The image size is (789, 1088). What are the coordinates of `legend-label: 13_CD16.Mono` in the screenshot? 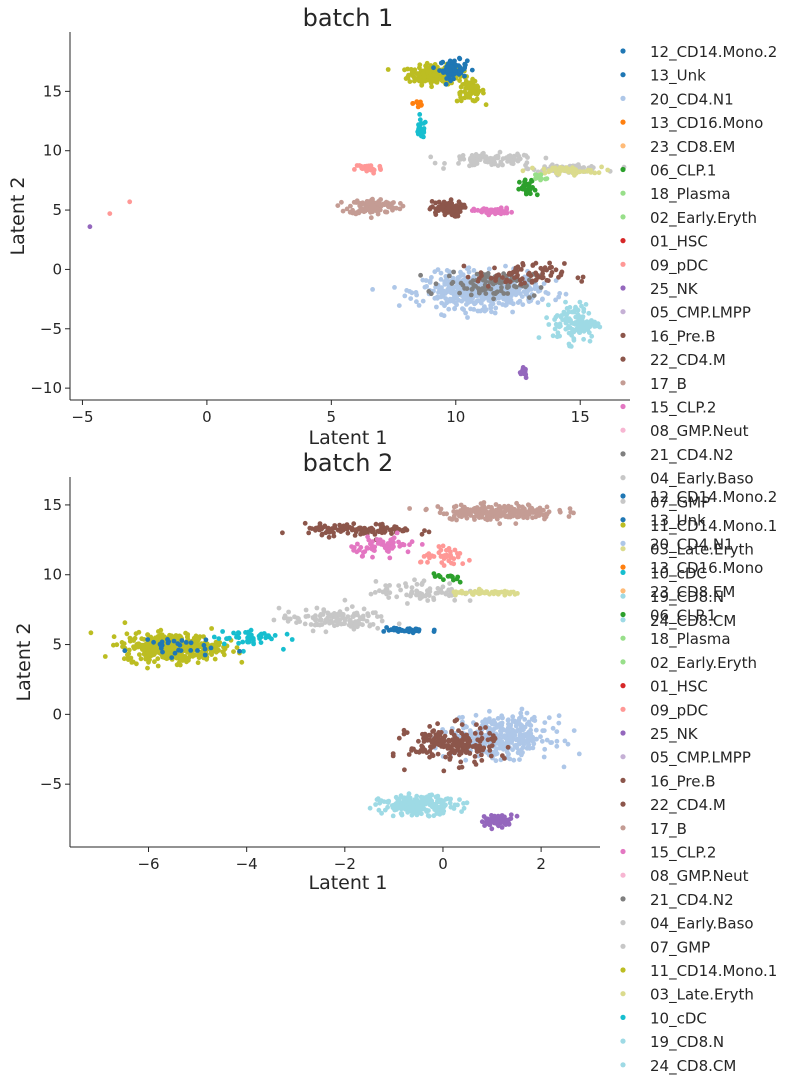 It's located at (706, 568).